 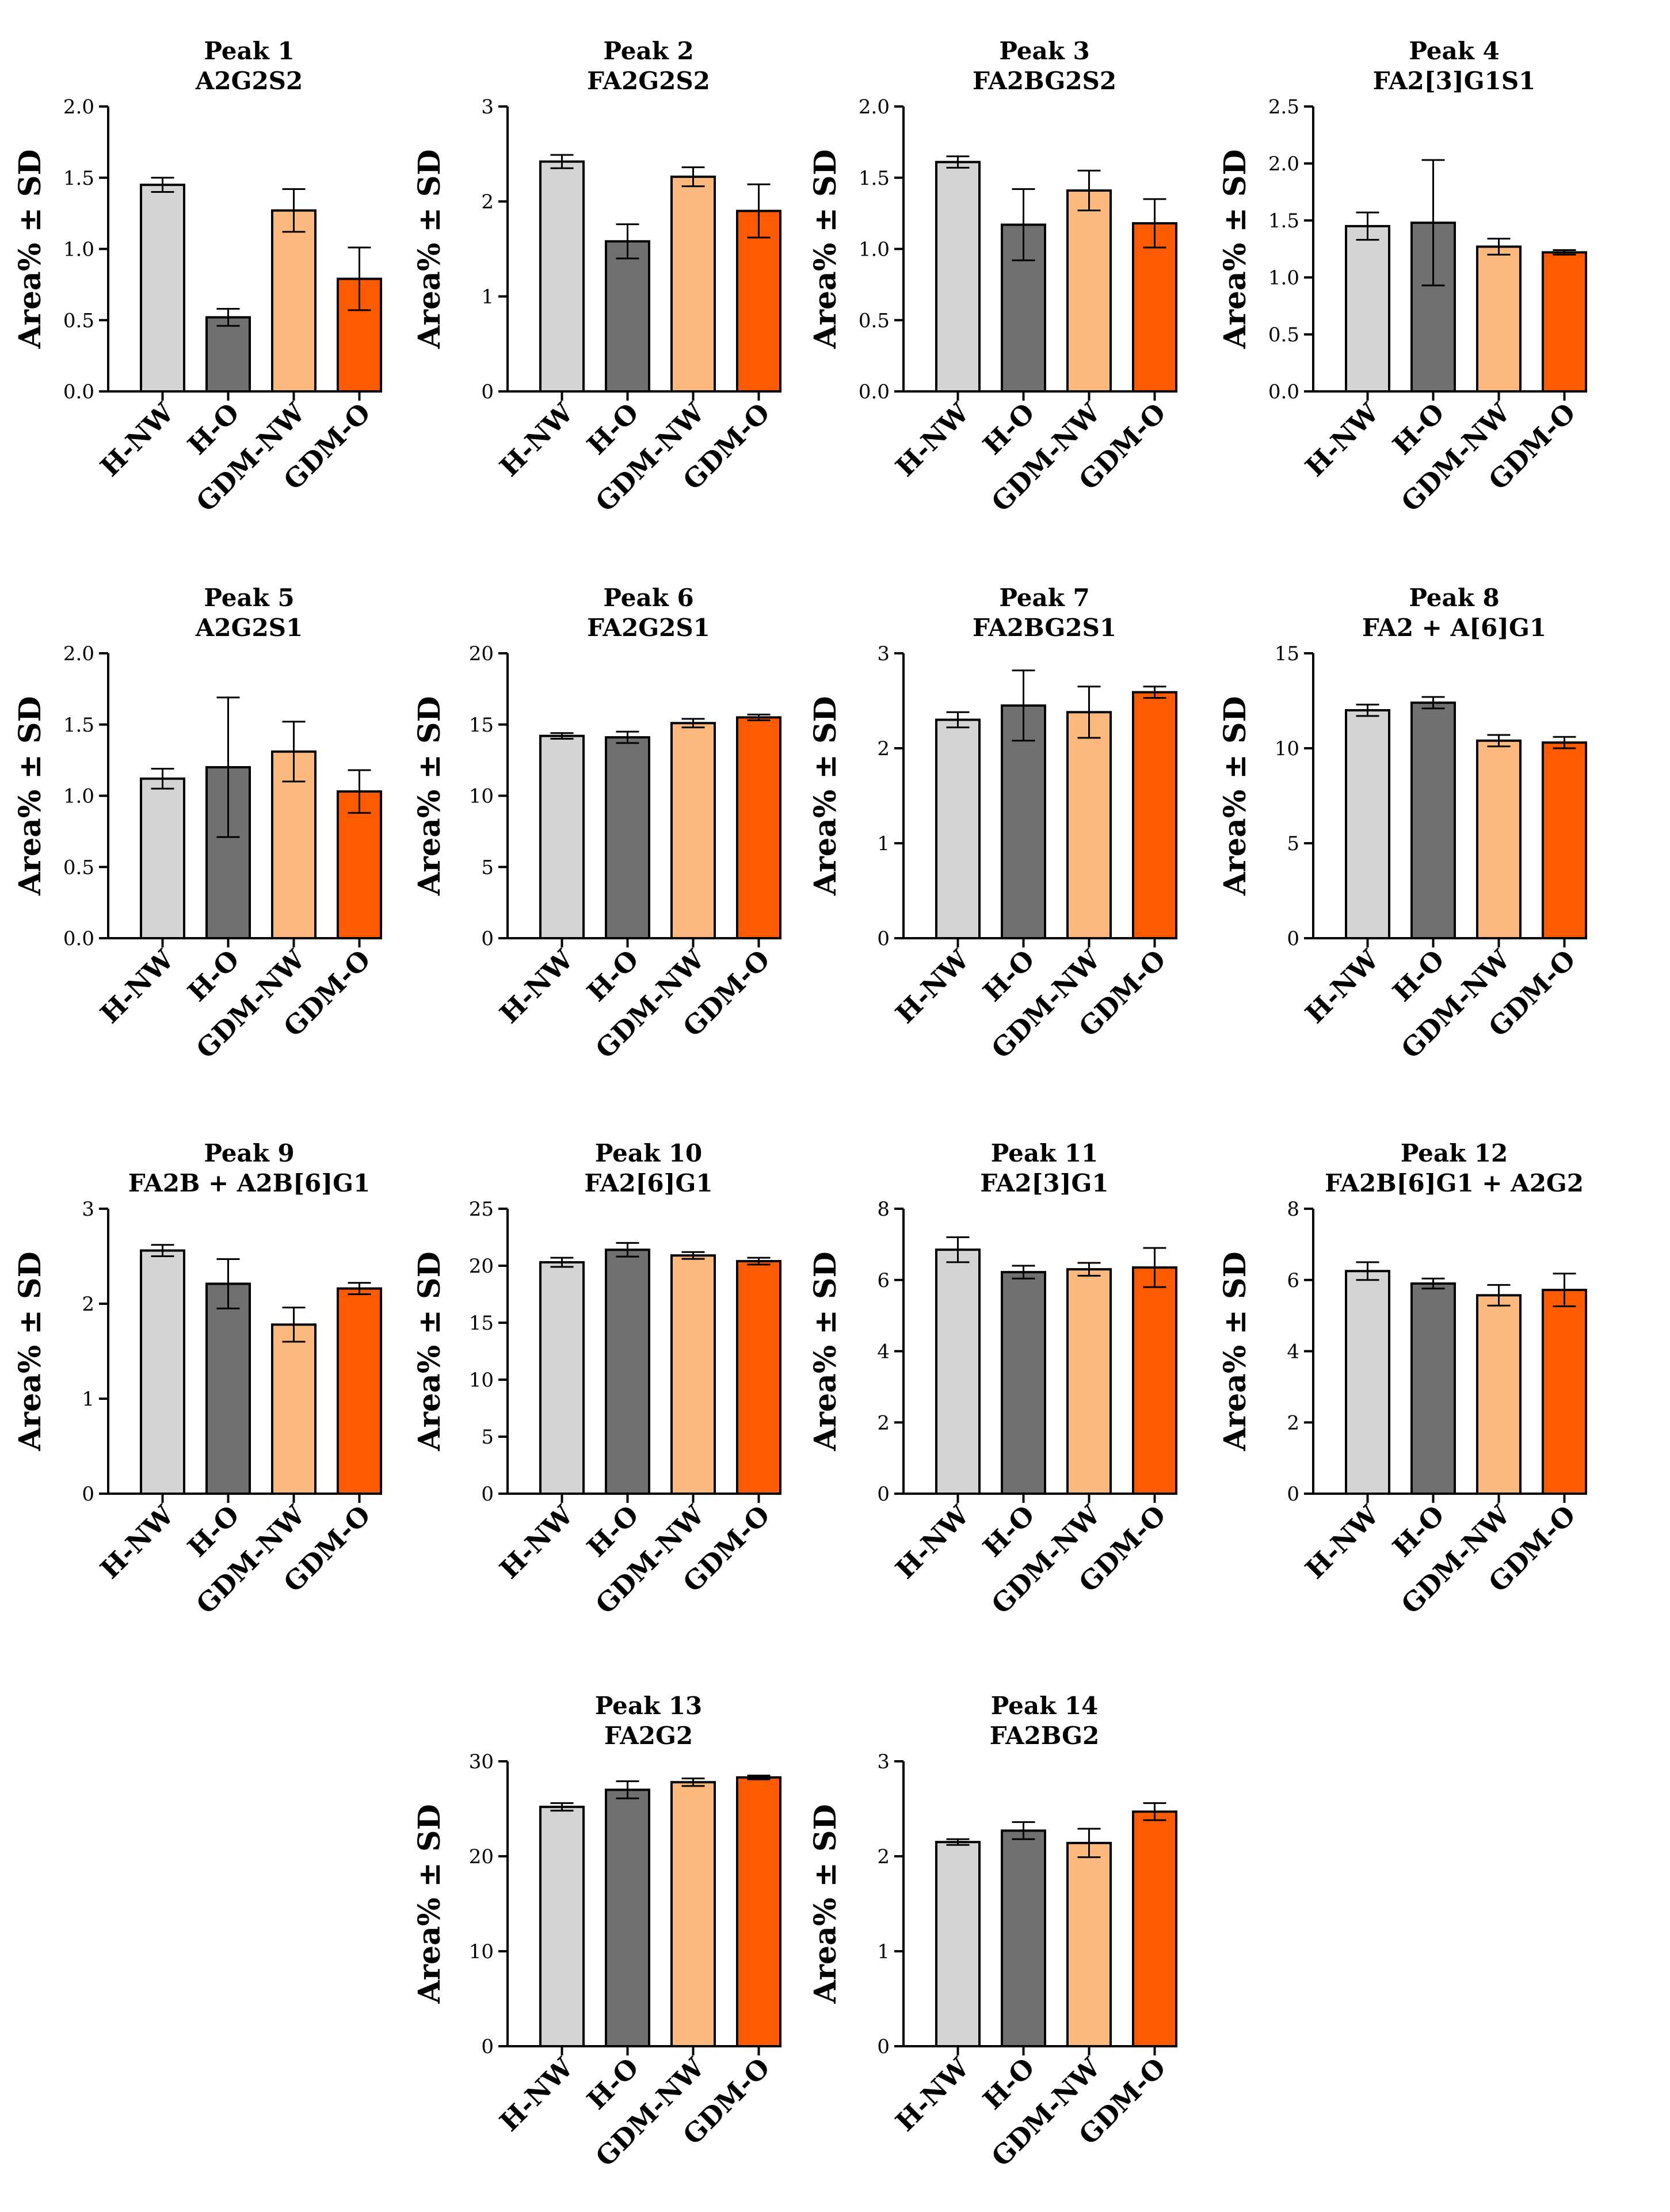 What do you see at coordinates (1045, 1153) in the screenshot?
I see `chart-title: Peak 11` at bounding box center [1045, 1153].